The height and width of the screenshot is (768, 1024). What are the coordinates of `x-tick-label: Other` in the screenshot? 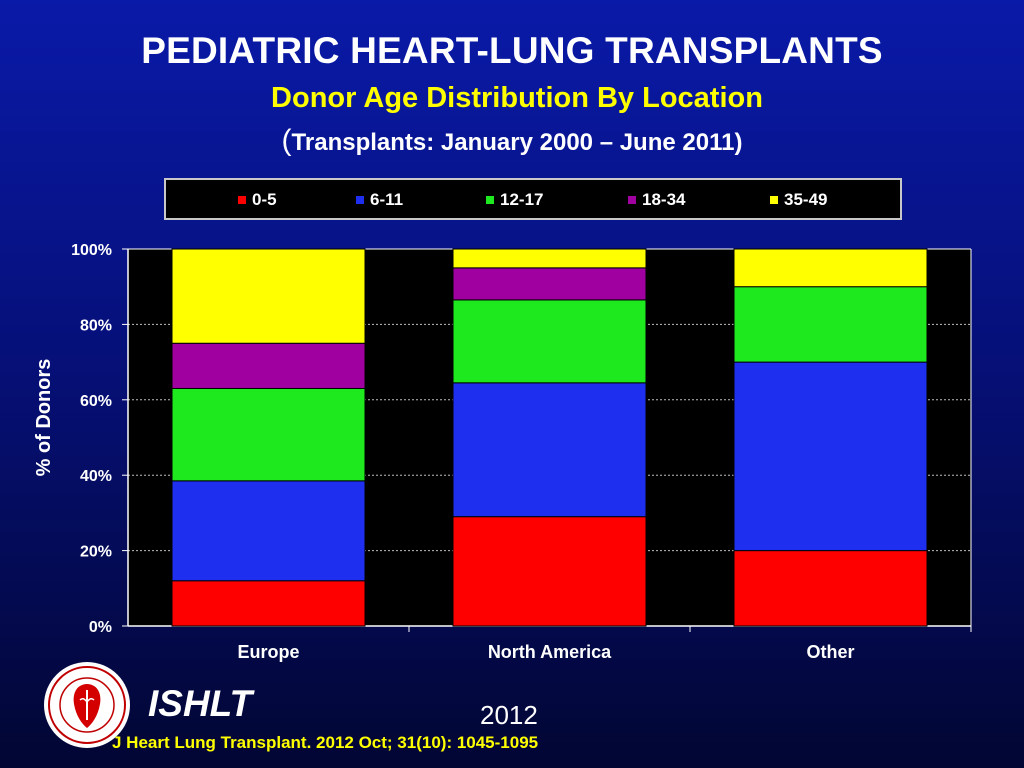 It's located at (830, 652).